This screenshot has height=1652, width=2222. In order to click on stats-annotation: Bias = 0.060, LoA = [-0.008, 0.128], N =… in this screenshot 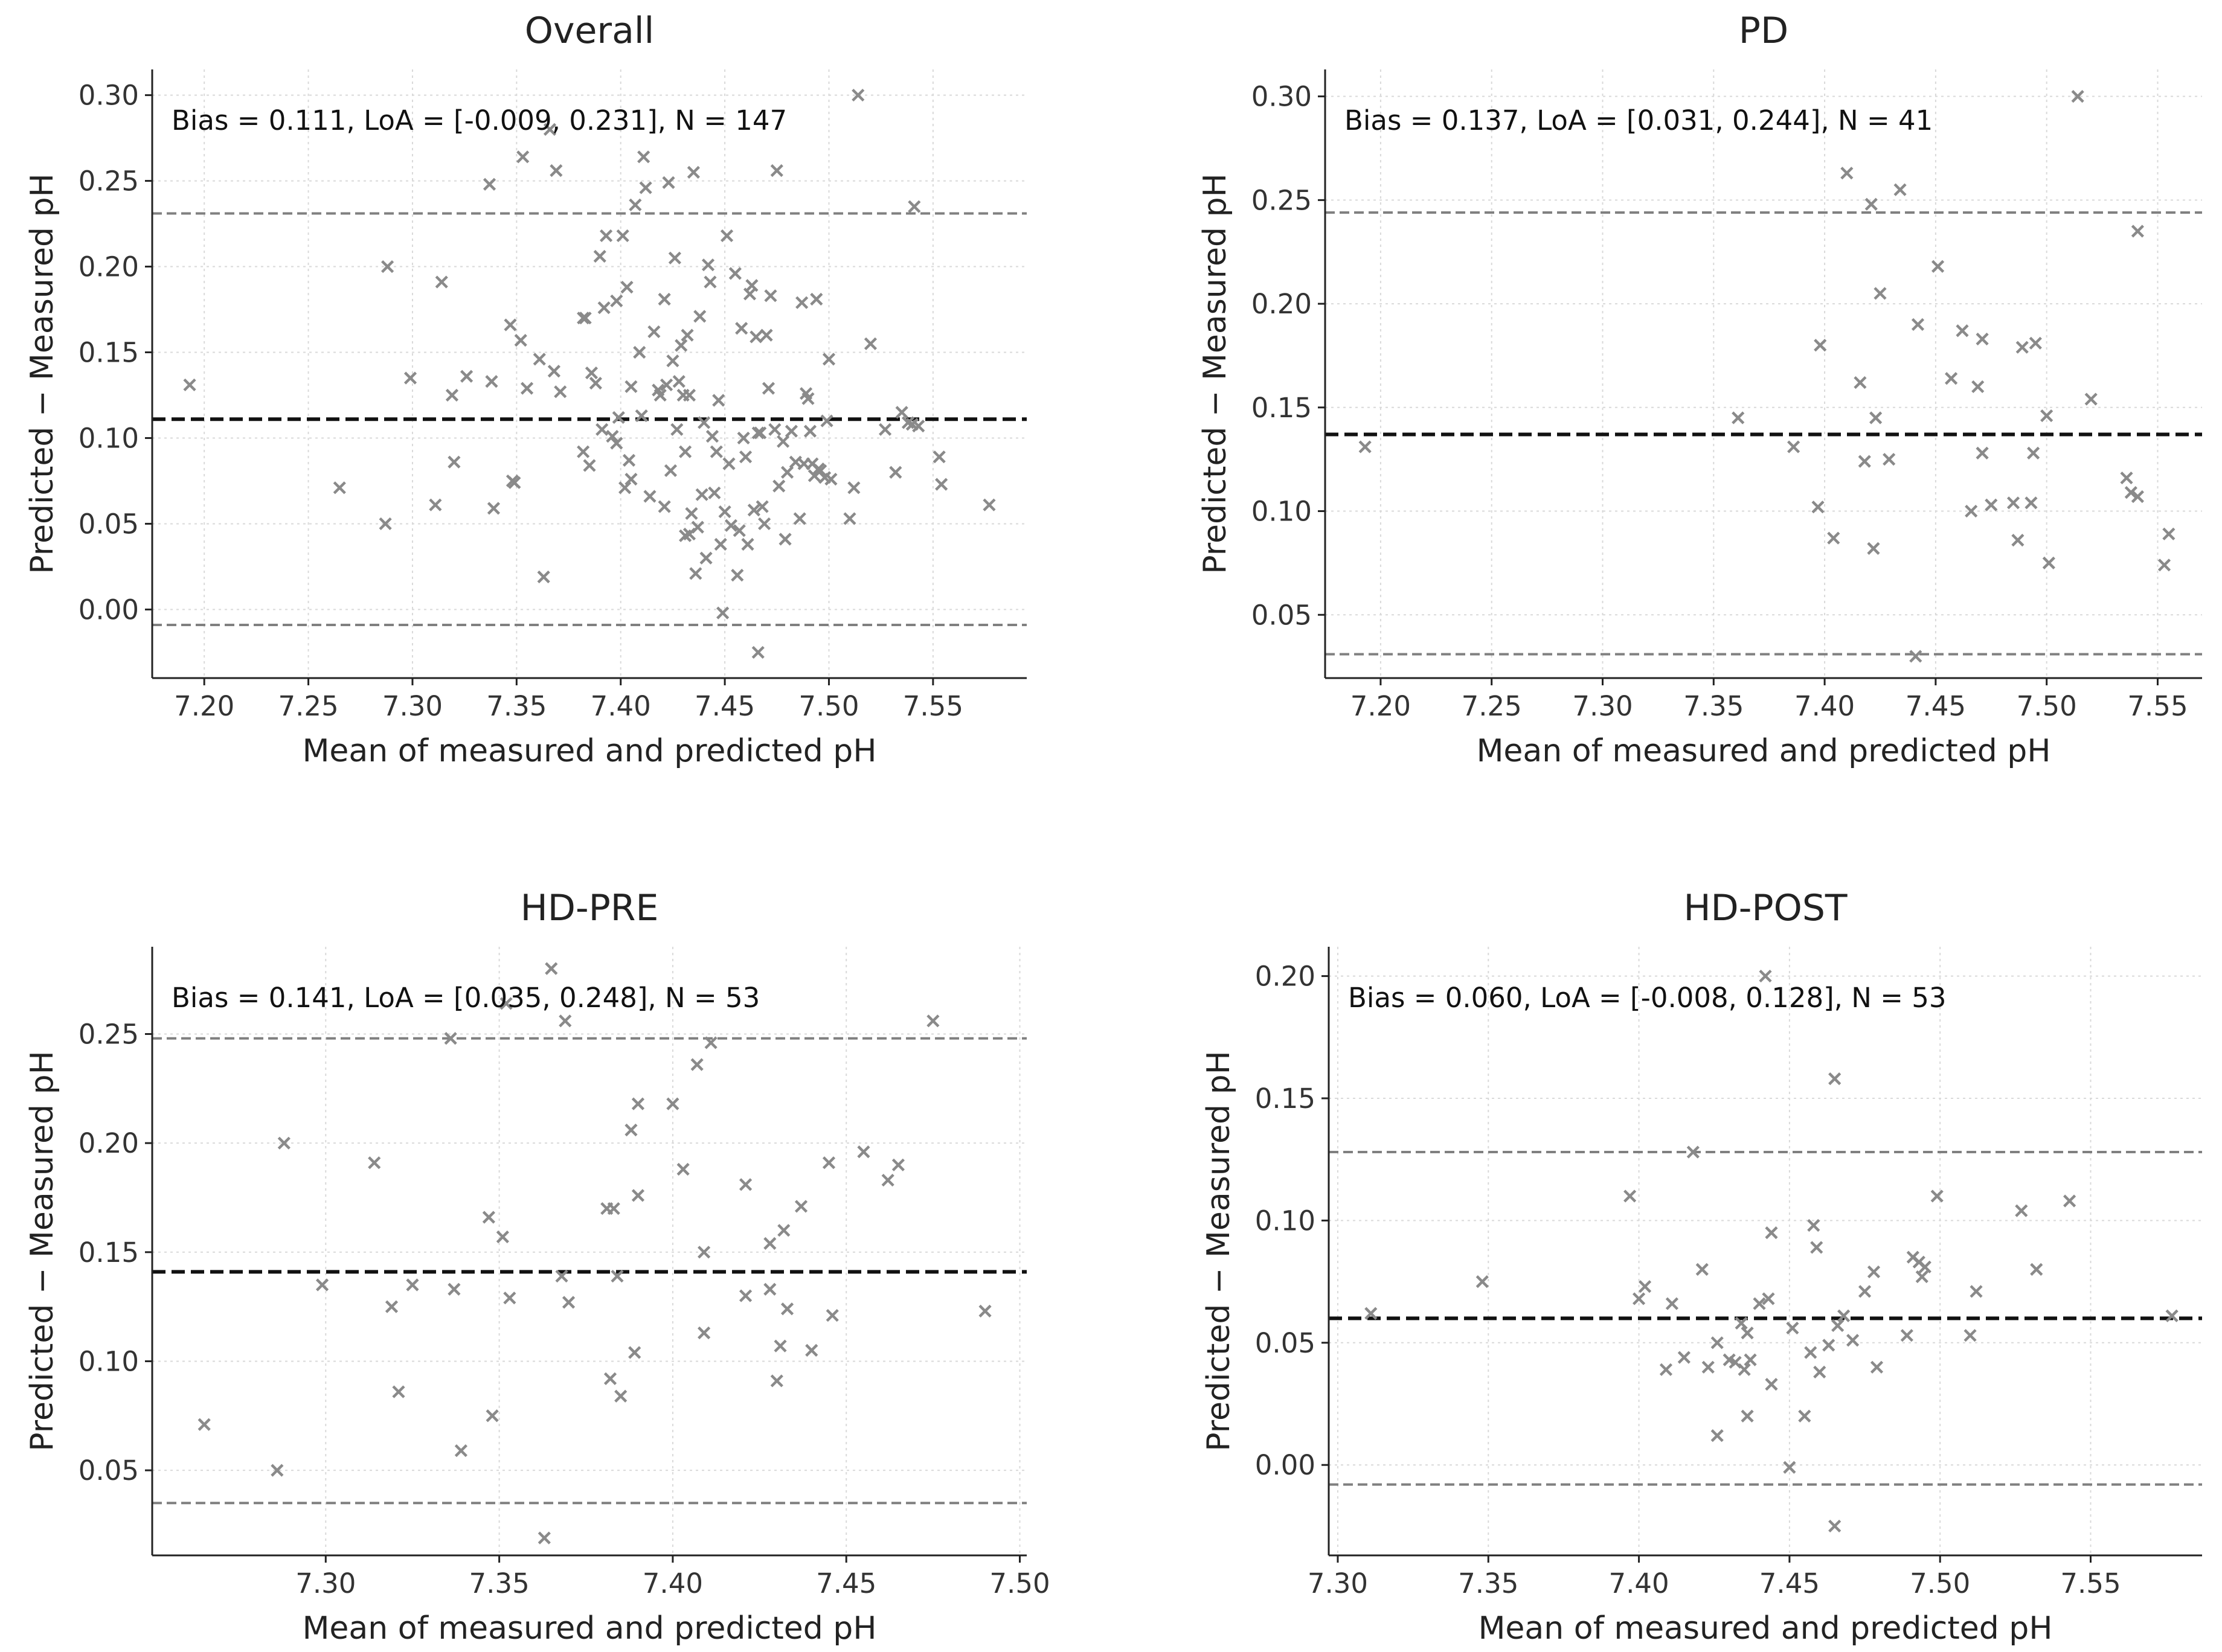, I will do `click(1647, 998)`.